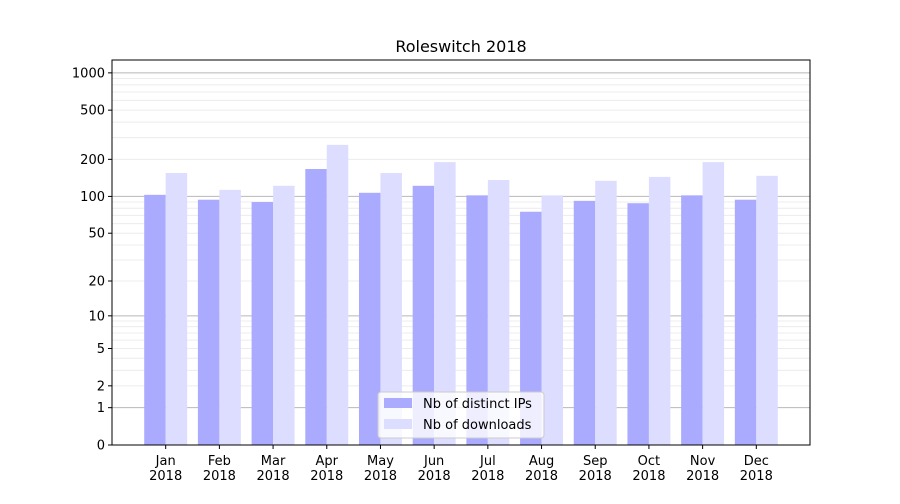  Describe the element at coordinates (434, 469) in the screenshot. I see `x-tick-label: Jun 2018` at that location.